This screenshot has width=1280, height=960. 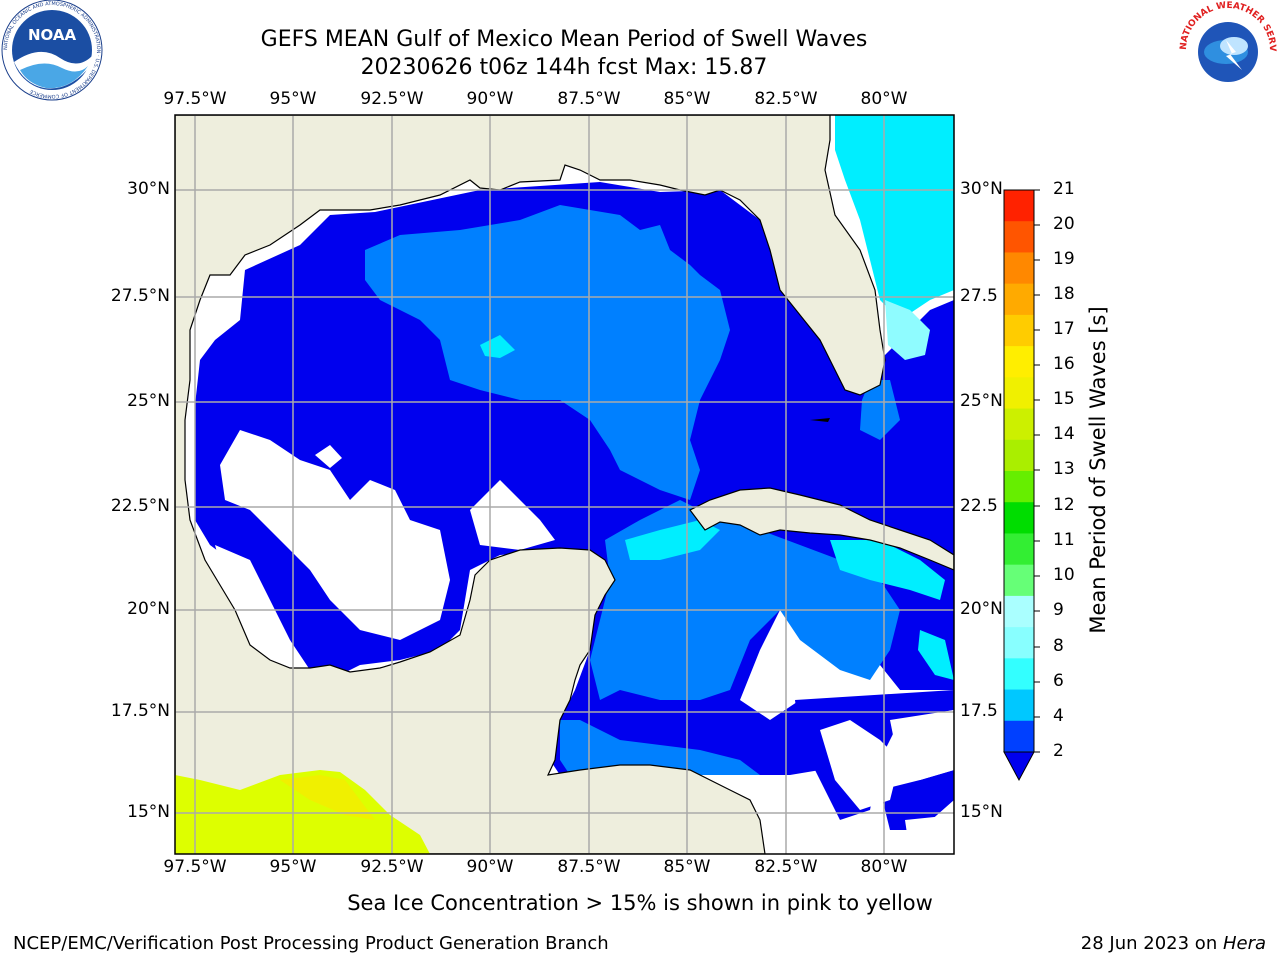 I want to click on colorbar-label: Mean Period of Swell Waves [s], so click(x=1098, y=470).